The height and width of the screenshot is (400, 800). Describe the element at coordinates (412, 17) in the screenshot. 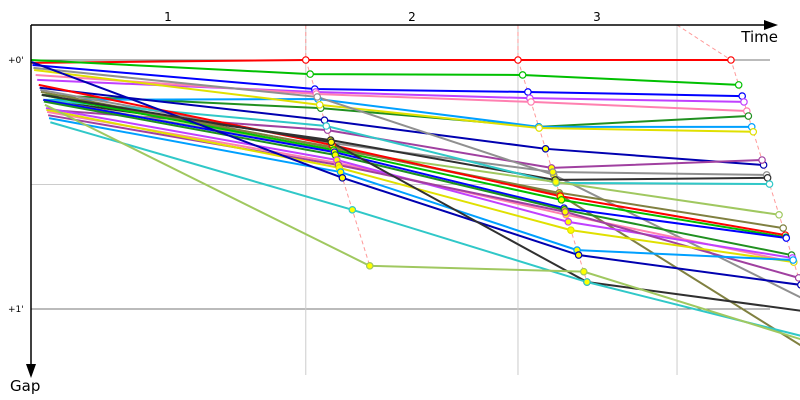

I see `lap-label: 2` at that location.